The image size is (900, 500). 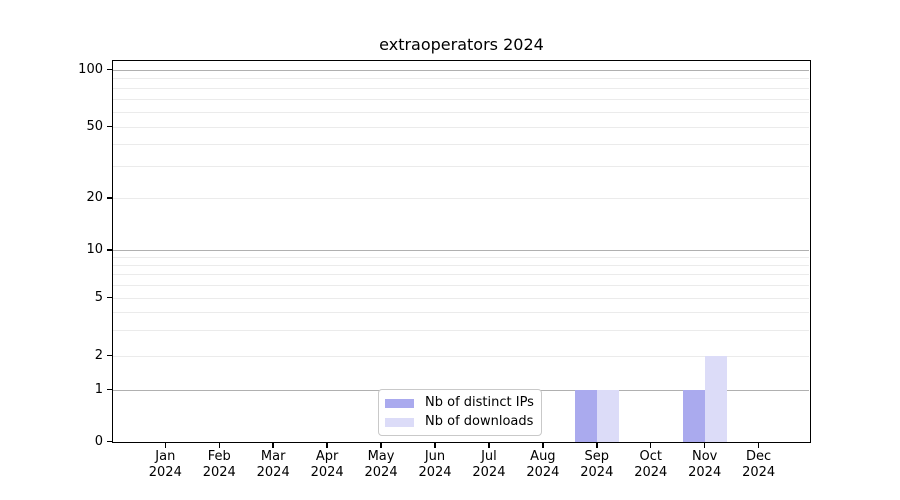 I want to click on y-tick-label: 10, so click(x=94, y=249).